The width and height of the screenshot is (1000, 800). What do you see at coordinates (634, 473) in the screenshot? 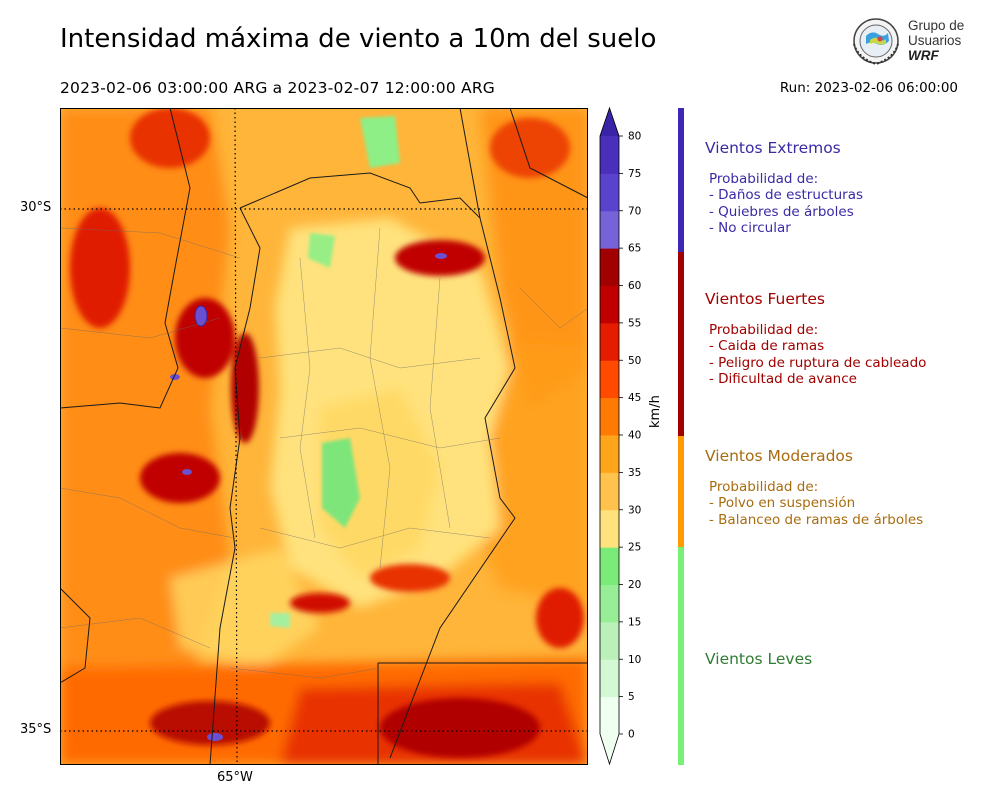
I see `colorbar-tick-label: 35` at bounding box center [634, 473].